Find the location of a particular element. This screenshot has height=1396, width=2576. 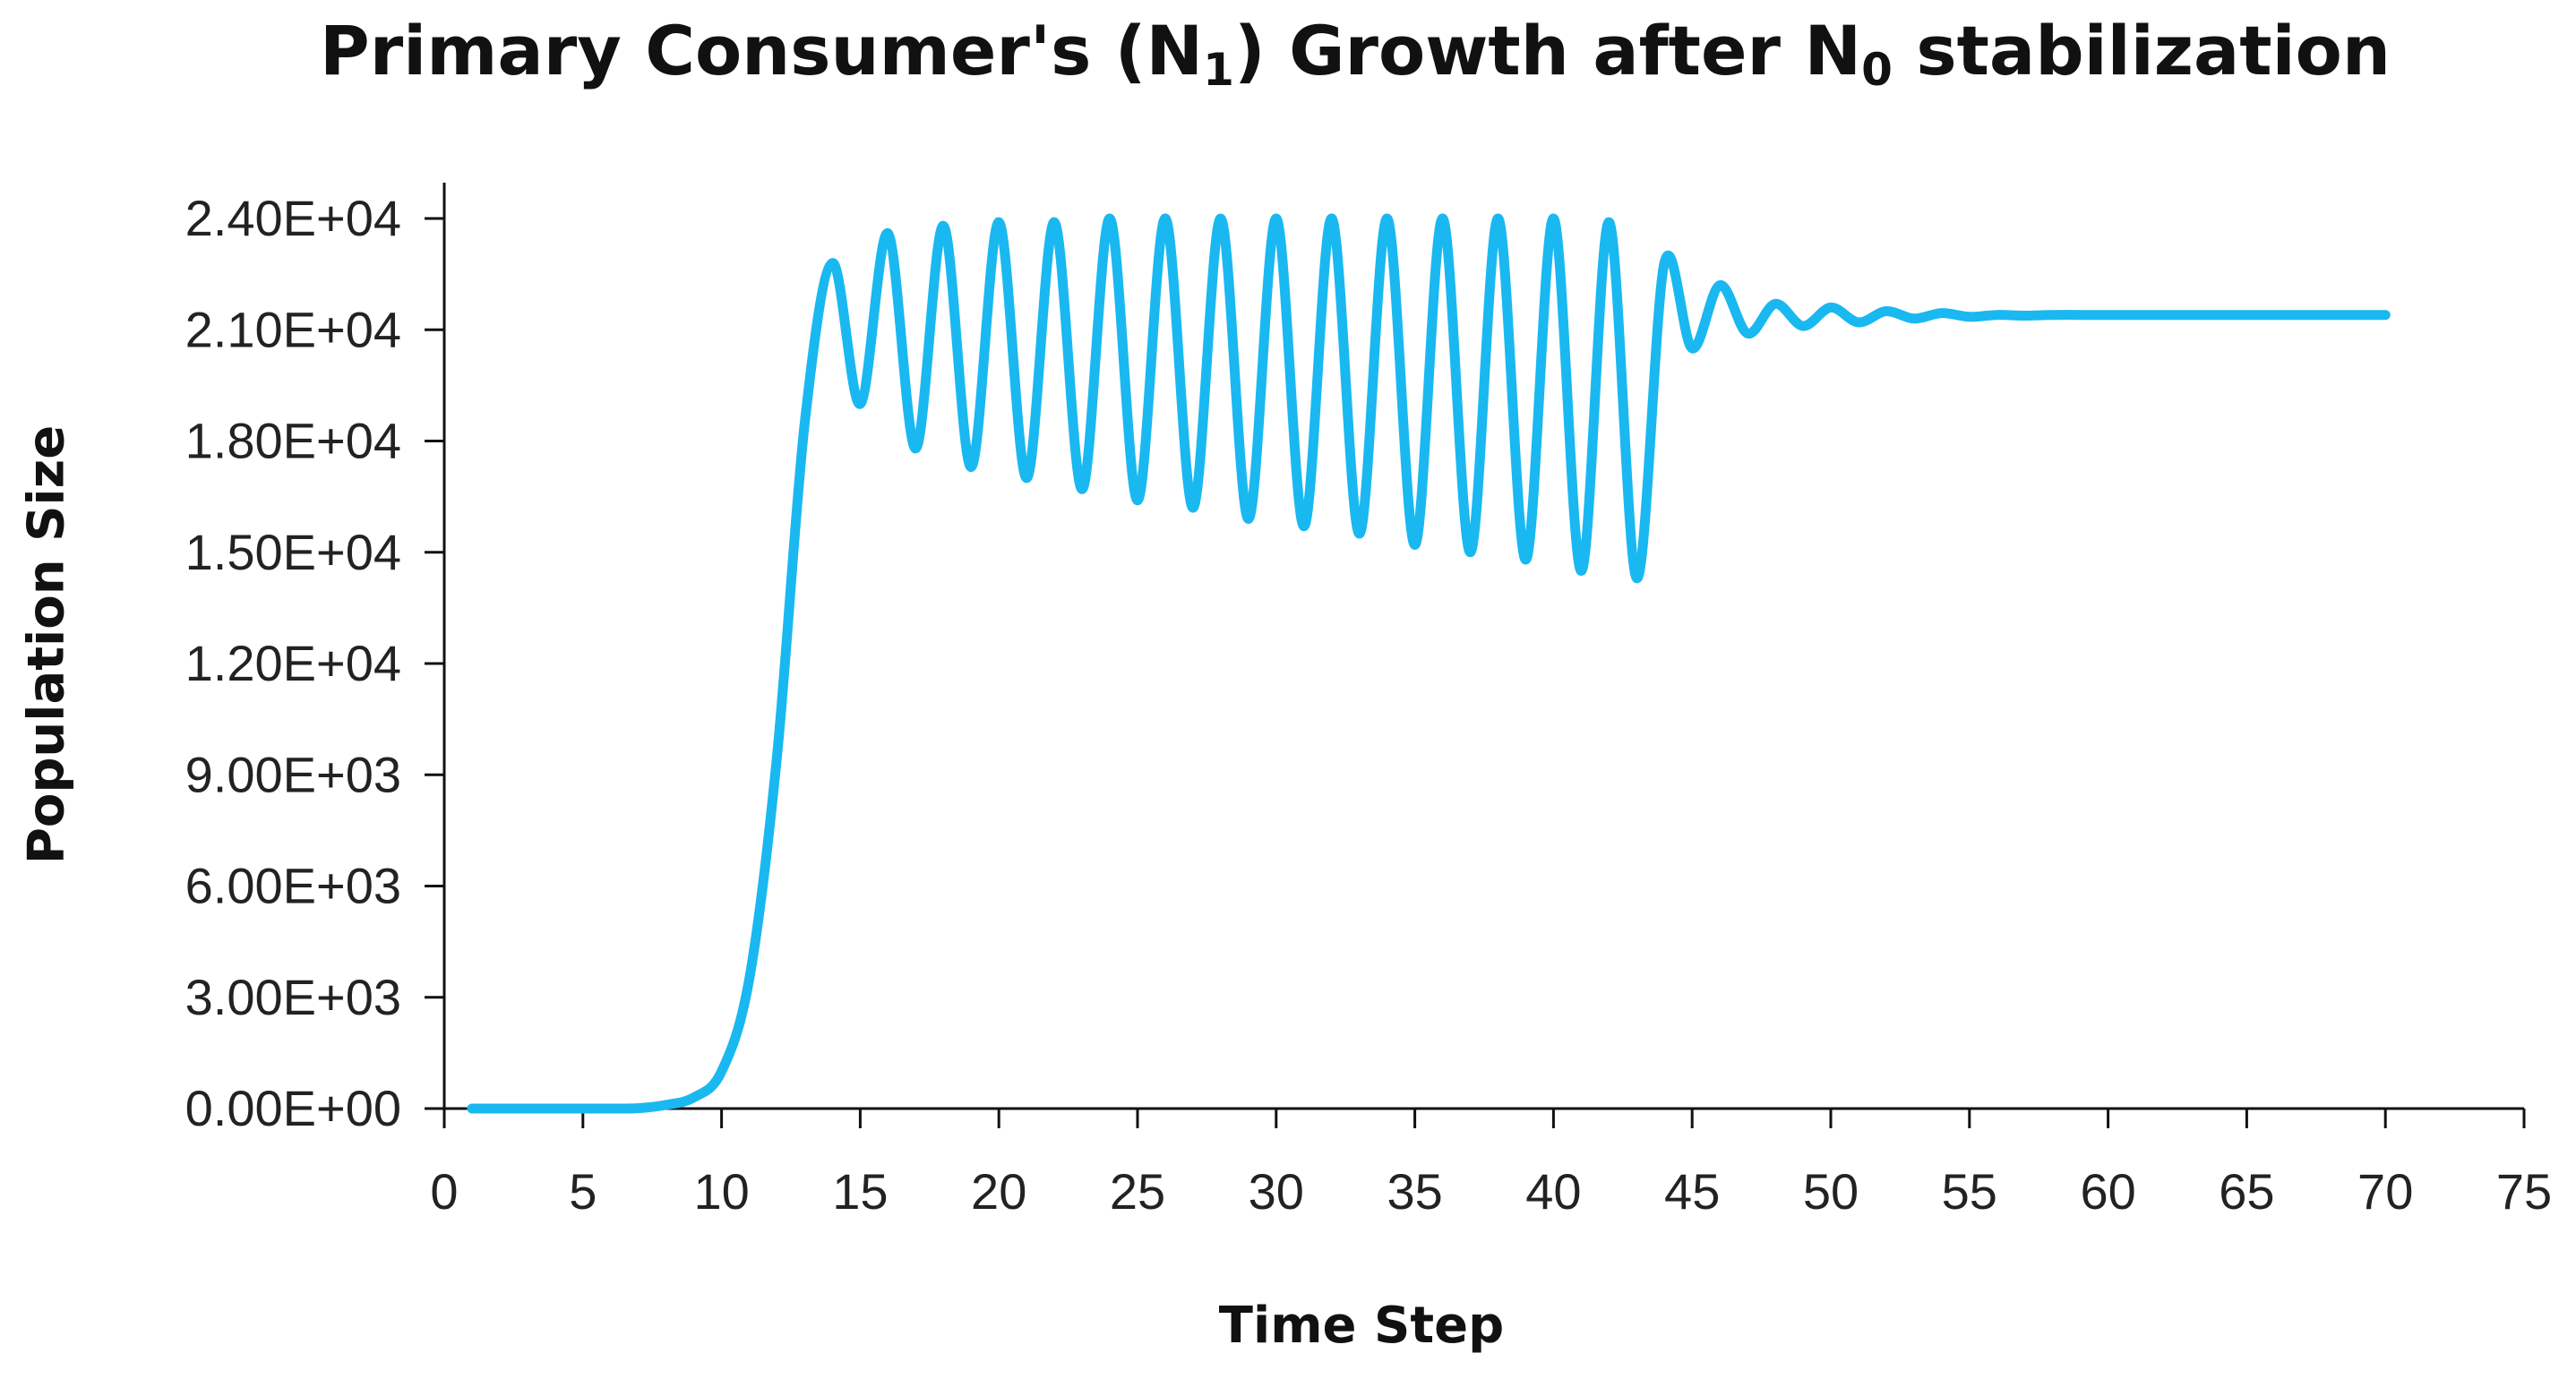

x-tick-label: 20 is located at coordinates (998, 1191).